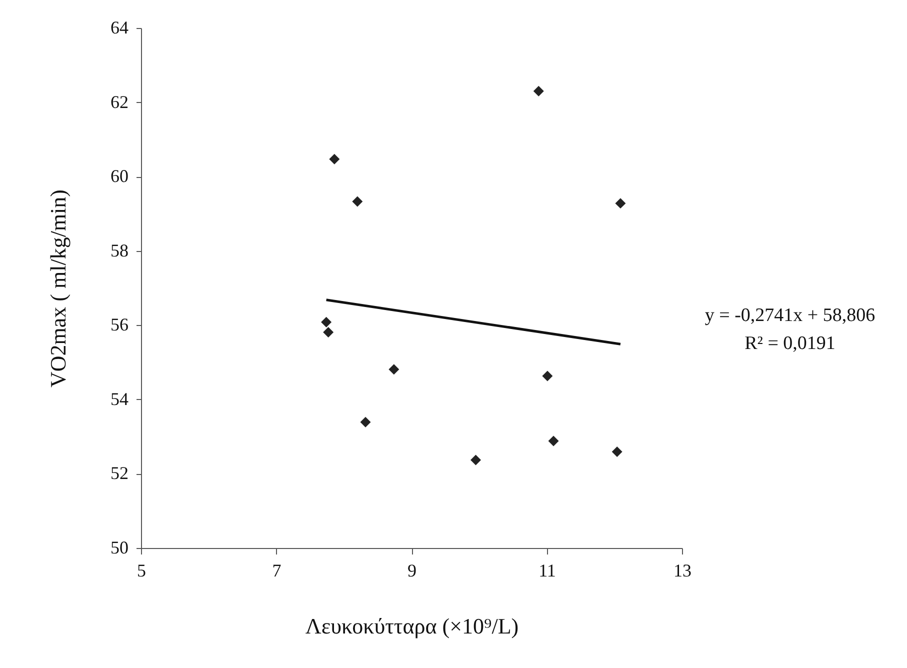 The width and height of the screenshot is (907, 668). Describe the element at coordinates (790, 344) in the screenshot. I see `text: R² = 0,0191` at that location.